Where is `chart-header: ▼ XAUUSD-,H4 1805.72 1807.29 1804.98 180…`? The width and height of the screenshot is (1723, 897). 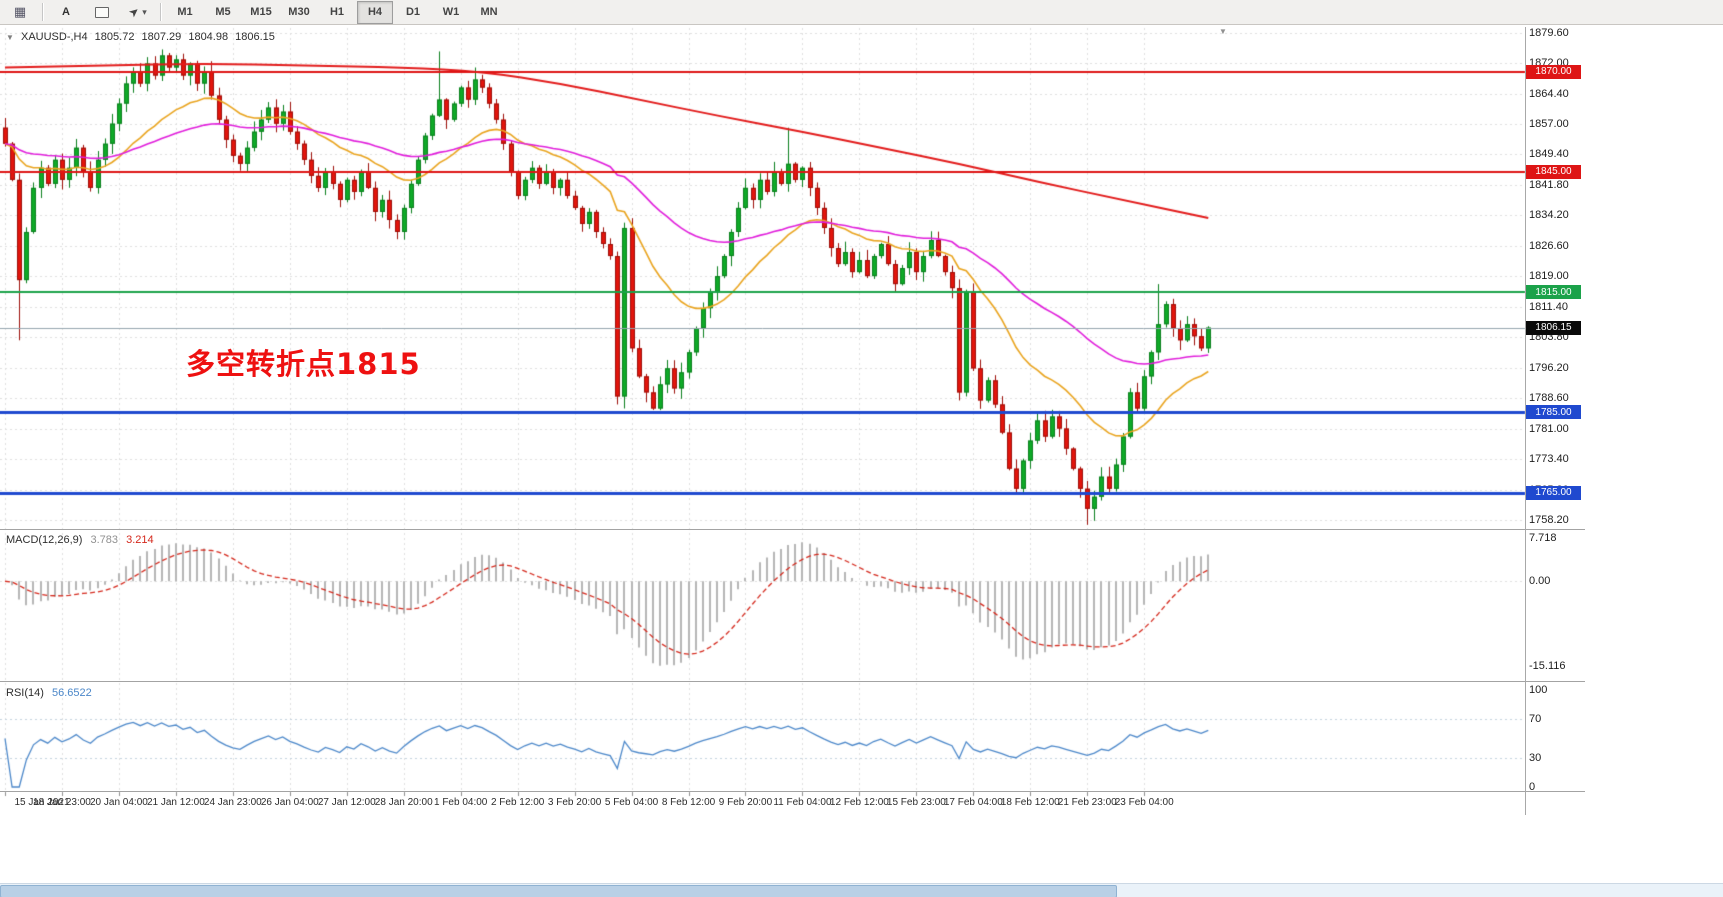
chart-header: ▼ XAUUSD-,H4 1805.72 1807.29 1804.98 180… is located at coordinates (142, 37).